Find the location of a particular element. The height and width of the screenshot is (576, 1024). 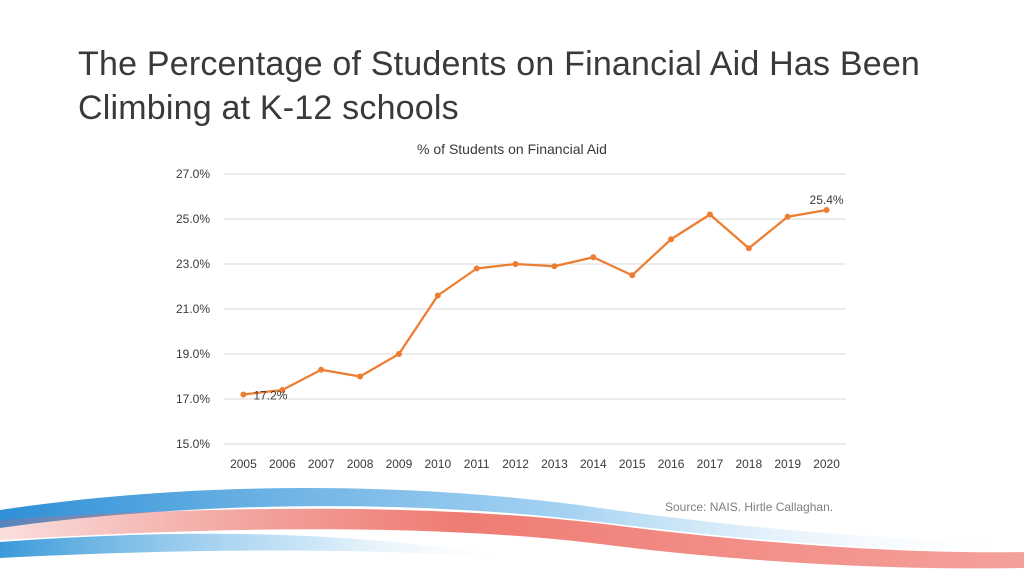

data-label: 25.4% is located at coordinates (827, 200).